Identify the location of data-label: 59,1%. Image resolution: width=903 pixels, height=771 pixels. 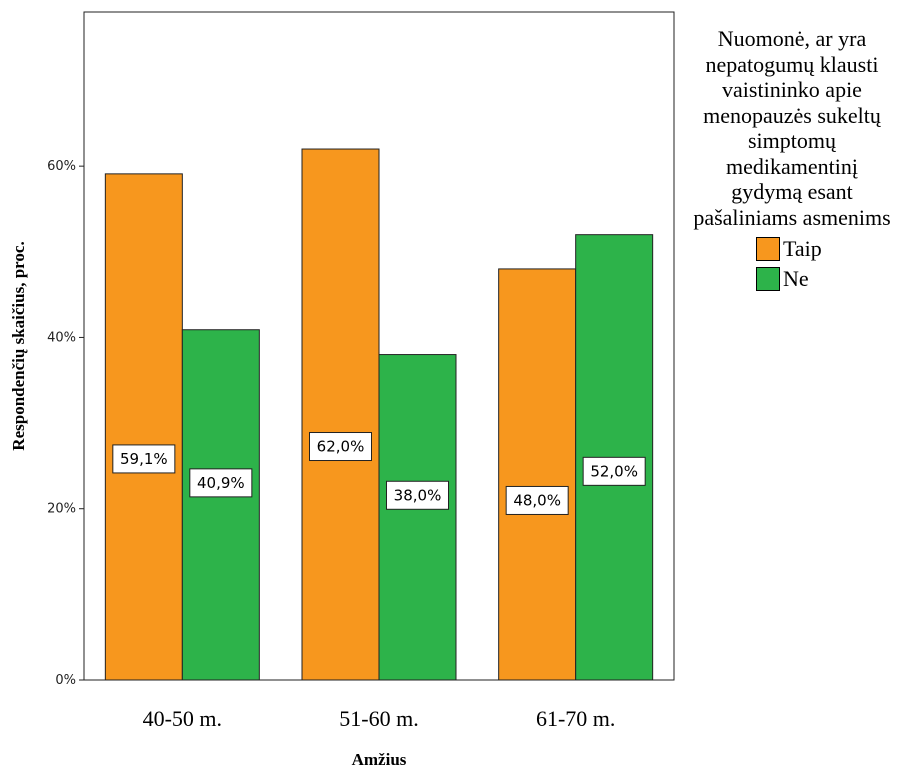
(144, 459).